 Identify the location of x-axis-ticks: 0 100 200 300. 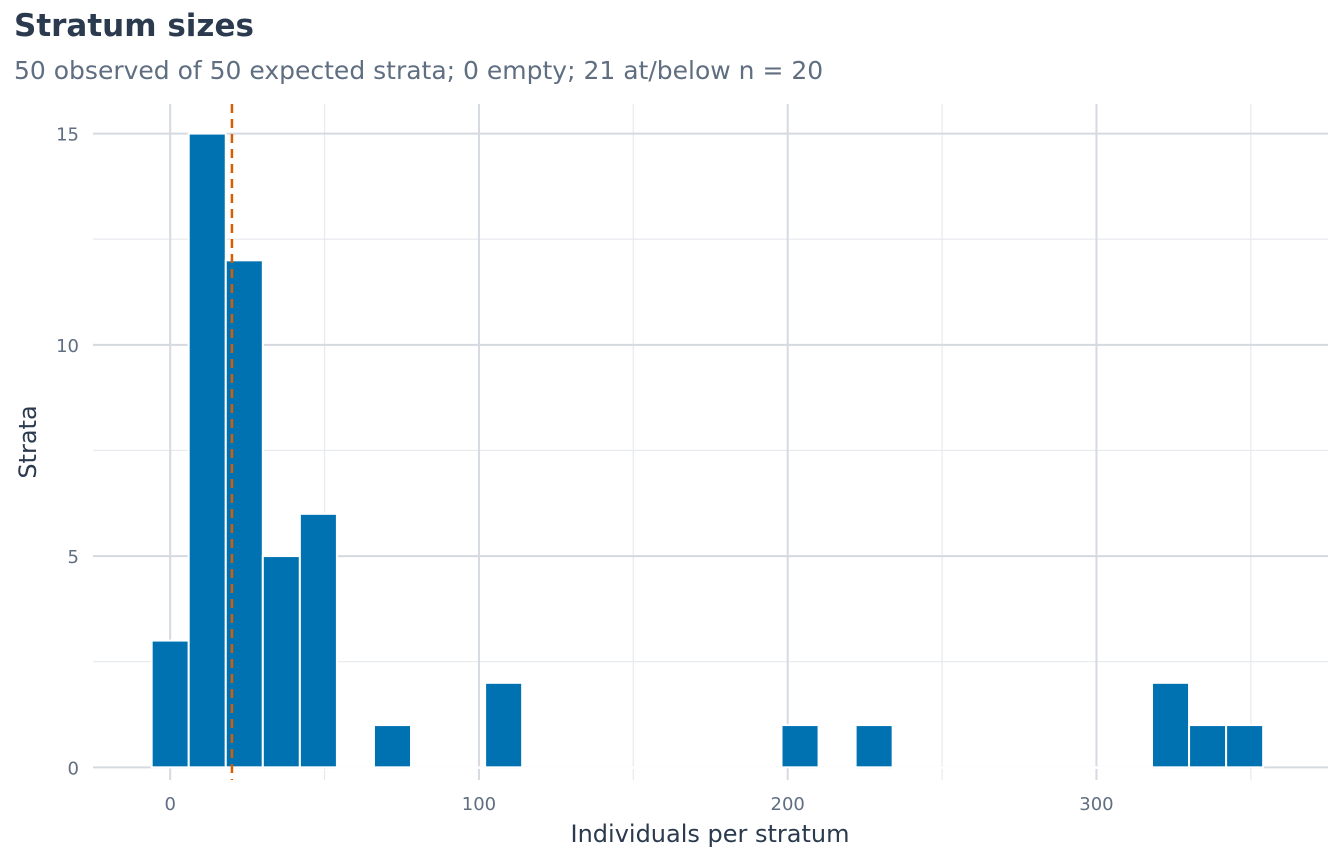
(638, 804).